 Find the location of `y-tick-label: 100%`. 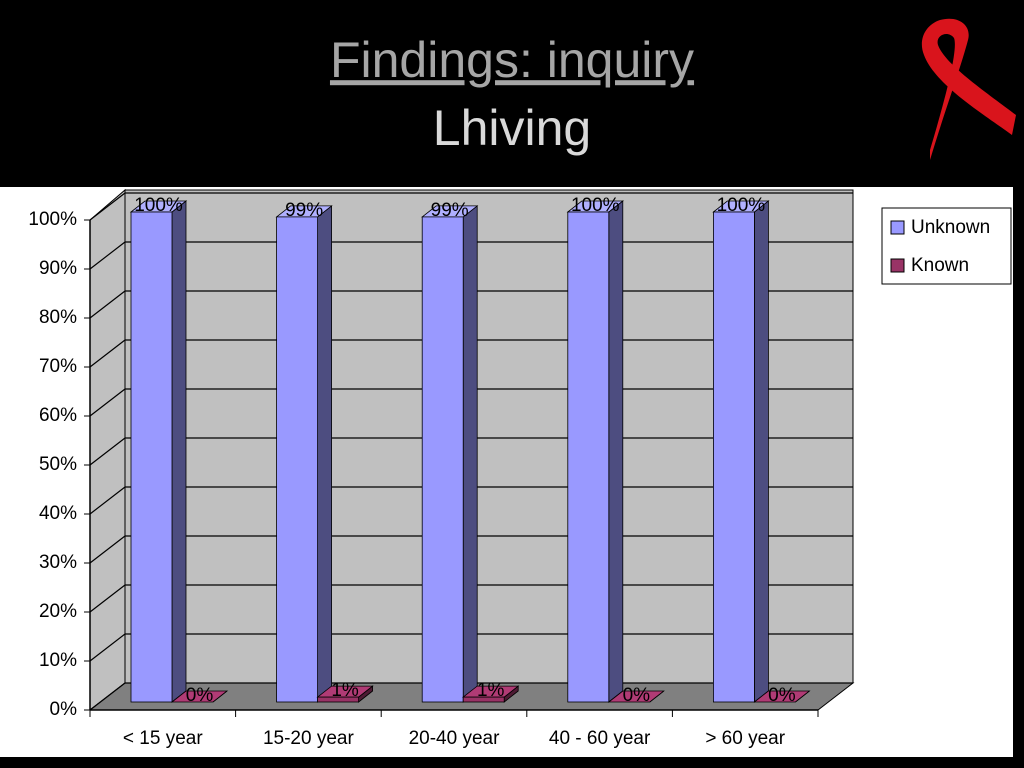

y-tick-label: 100% is located at coordinates (52, 219).